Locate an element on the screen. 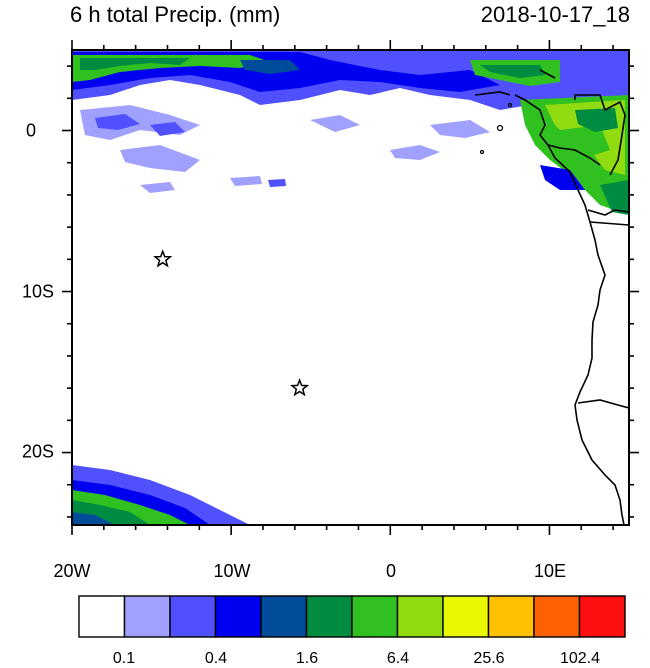  colorbar is located at coordinates (352, 616).